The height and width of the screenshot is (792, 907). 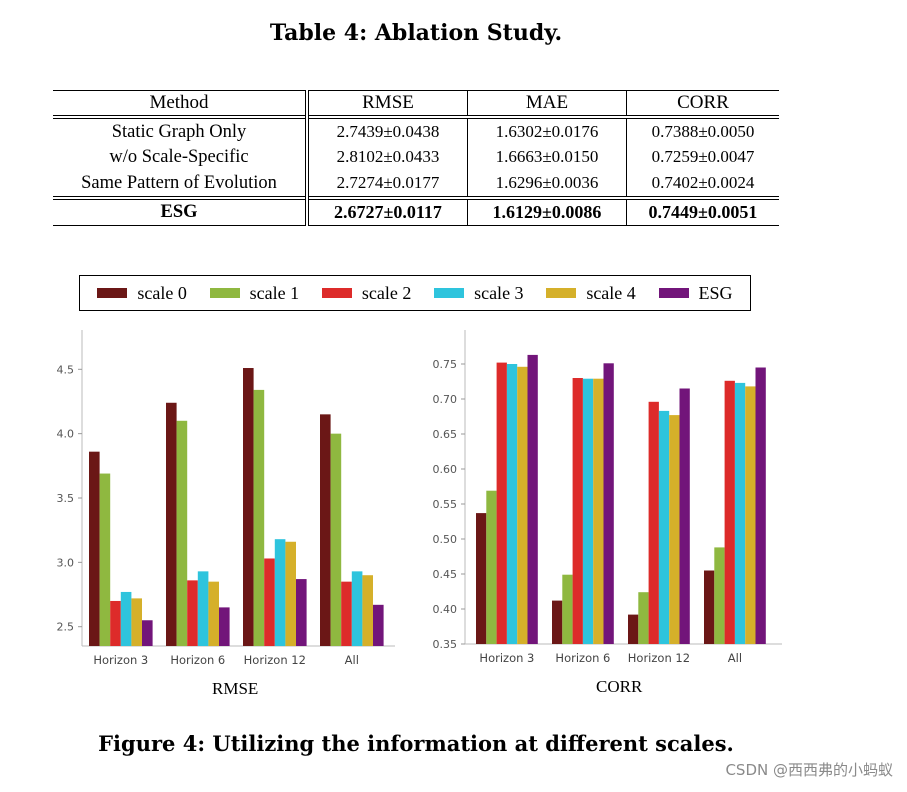 I want to click on mae-cell: 1.6663±0.0150, so click(x=547, y=157).